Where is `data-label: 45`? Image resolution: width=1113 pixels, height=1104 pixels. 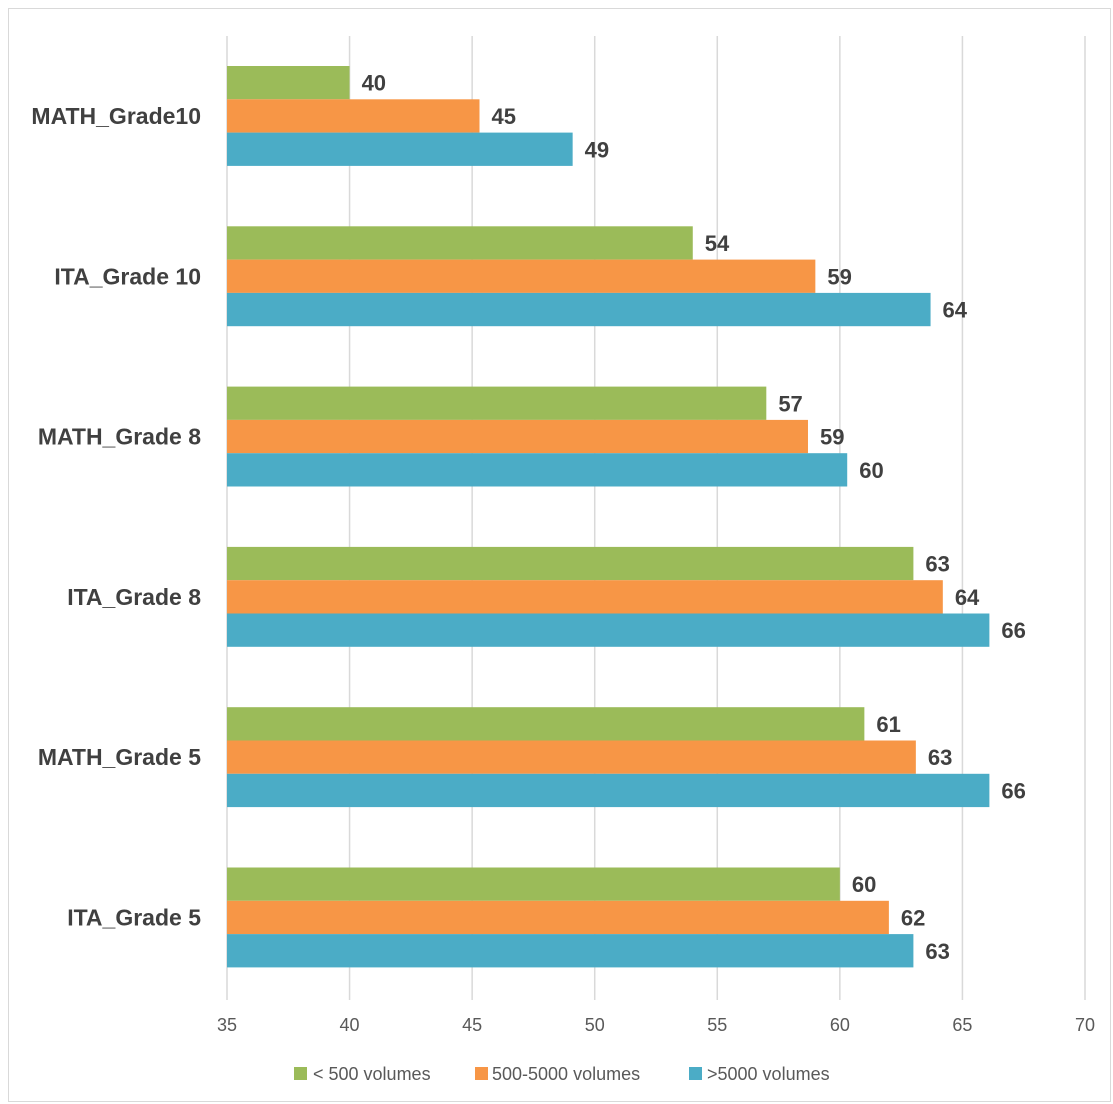 data-label: 45 is located at coordinates (503, 116).